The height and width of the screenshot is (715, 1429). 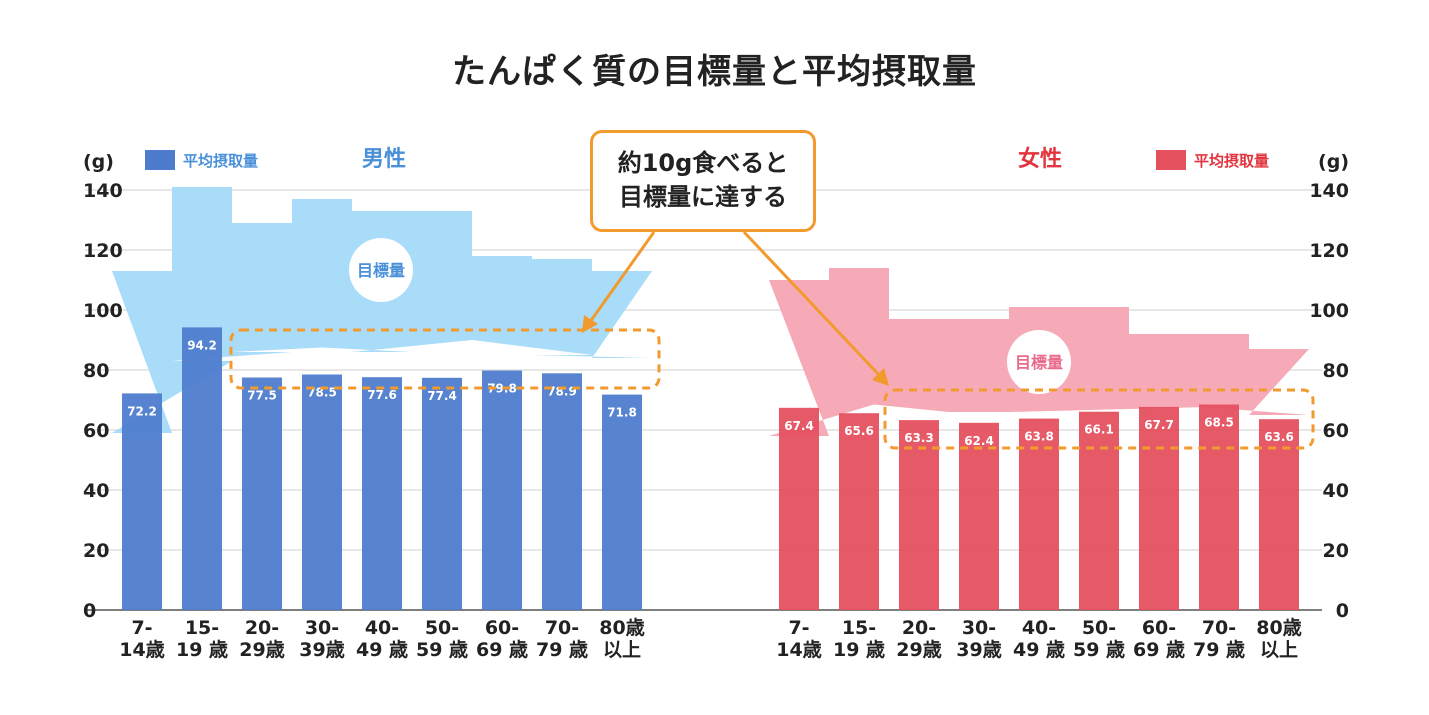 I want to click on male-value-label: 72.2, so click(x=142, y=411).